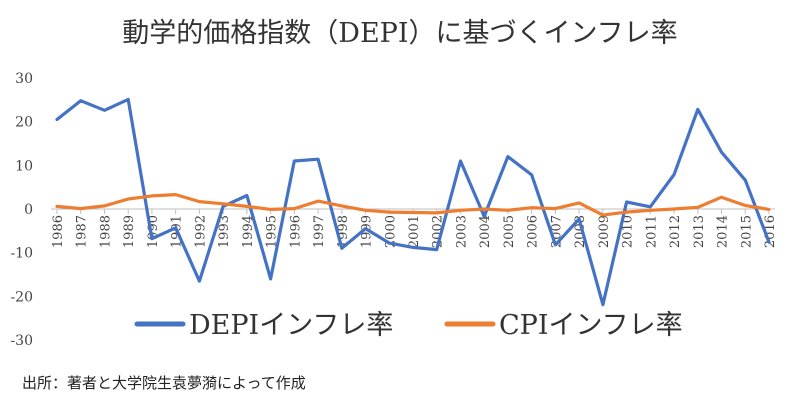 The image size is (800, 417). Describe the element at coordinates (24, 166) in the screenshot. I see `y-tick-label: 10` at that location.